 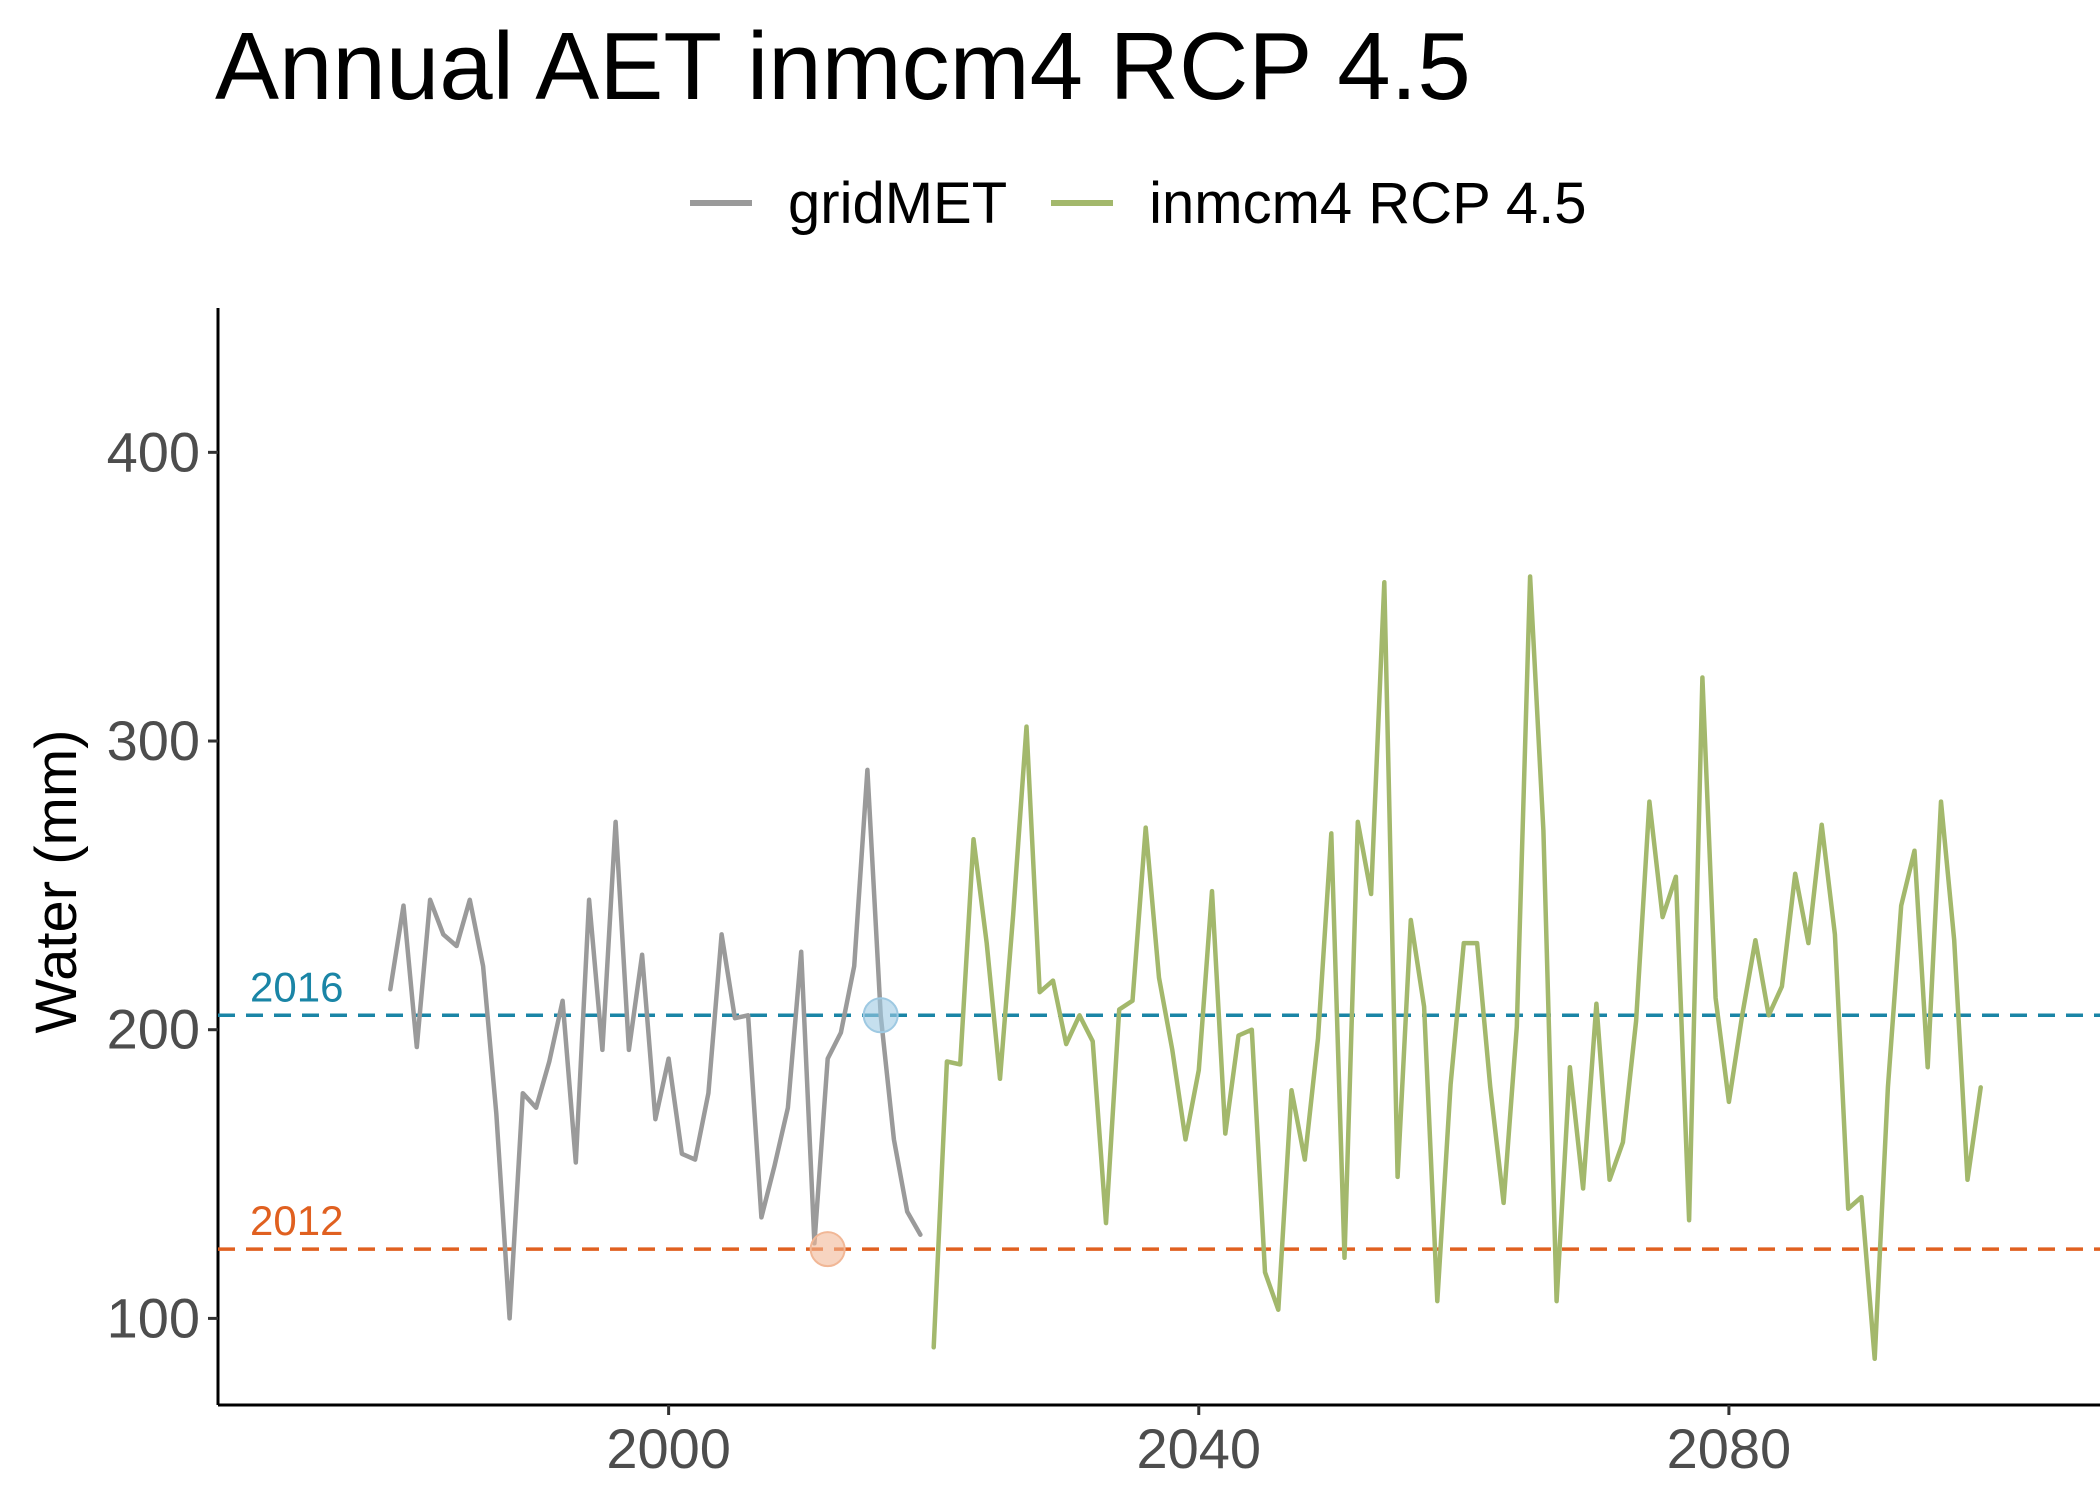 What do you see at coordinates (880, 1015) in the screenshot?
I see `highlight-point-2016` at bounding box center [880, 1015].